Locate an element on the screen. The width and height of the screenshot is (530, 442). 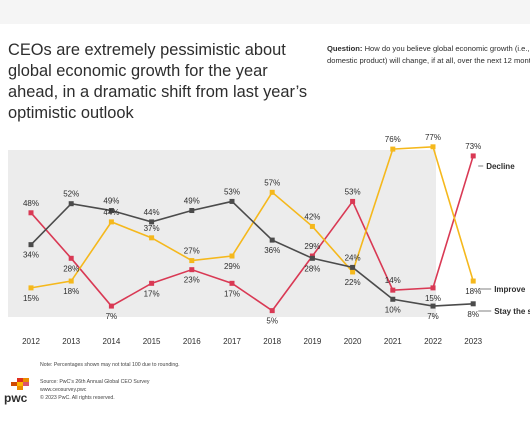
stay-the-same-marker-2022 is located at coordinates (433, 306).